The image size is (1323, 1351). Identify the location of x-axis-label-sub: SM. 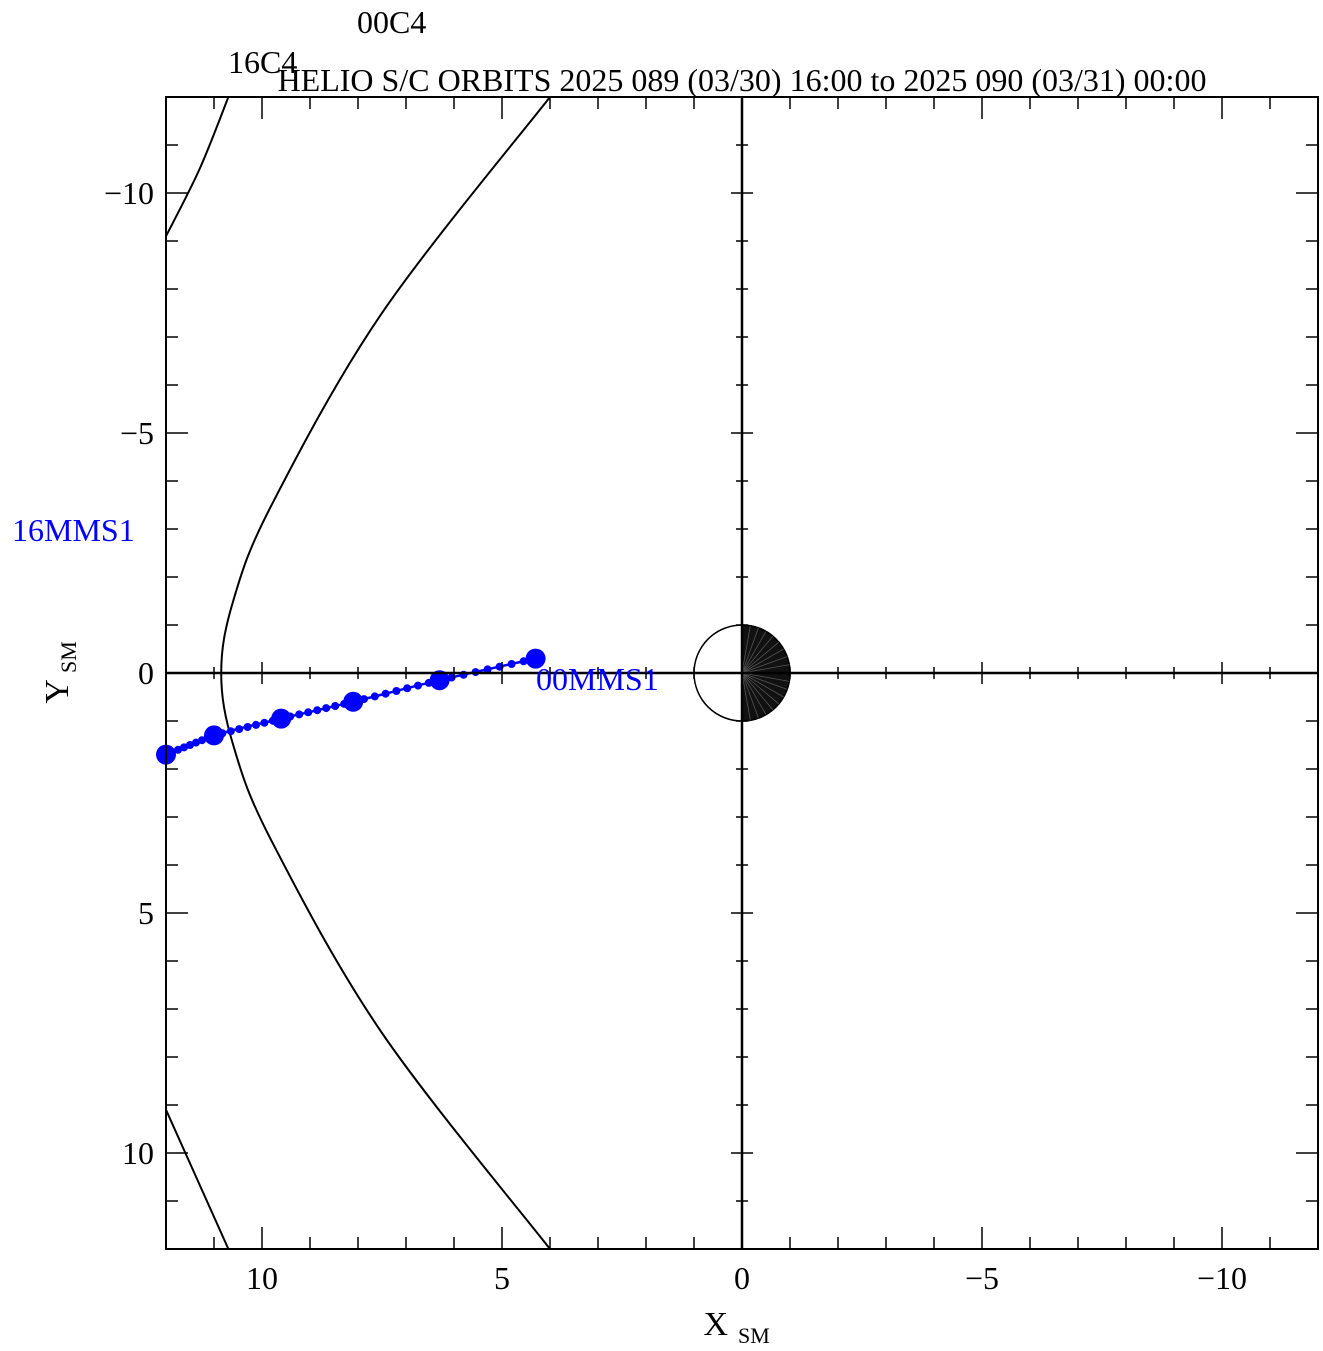
(754, 1335).